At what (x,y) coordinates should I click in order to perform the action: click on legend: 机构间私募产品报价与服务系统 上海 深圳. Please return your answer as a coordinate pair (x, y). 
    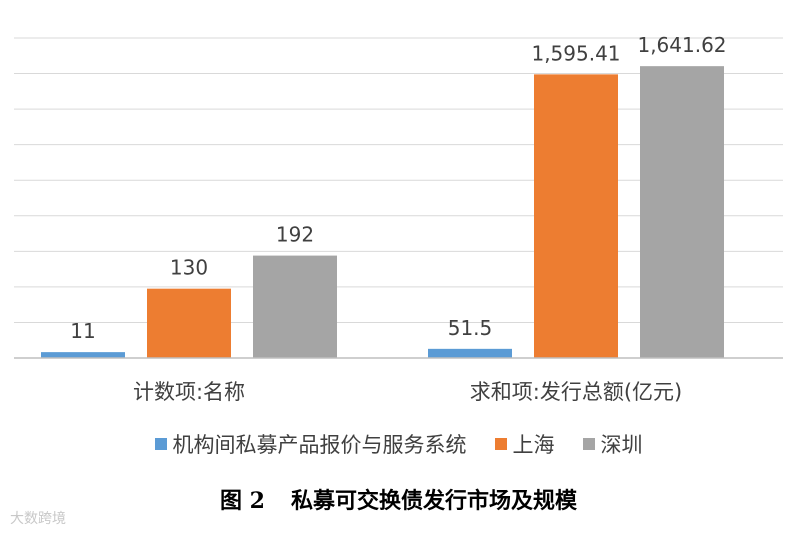
    Looking at the image, I should click on (398, 444).